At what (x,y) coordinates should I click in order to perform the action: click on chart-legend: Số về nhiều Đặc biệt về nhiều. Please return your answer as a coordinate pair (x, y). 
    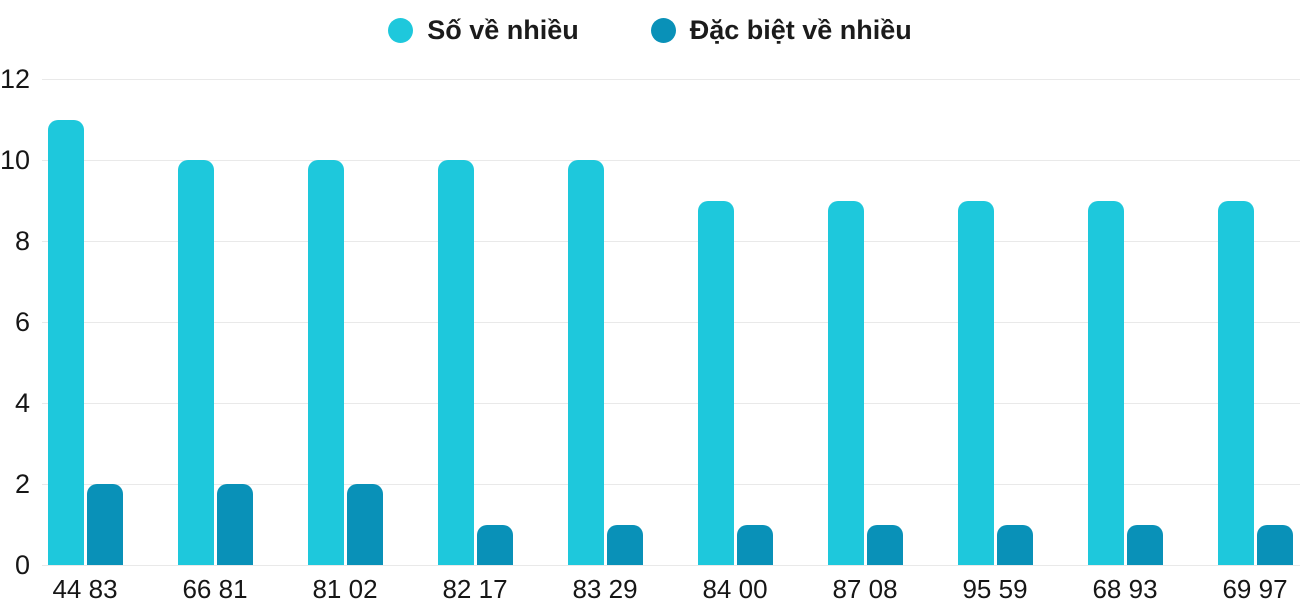
    Looking at the image, I should click on (650, 30).